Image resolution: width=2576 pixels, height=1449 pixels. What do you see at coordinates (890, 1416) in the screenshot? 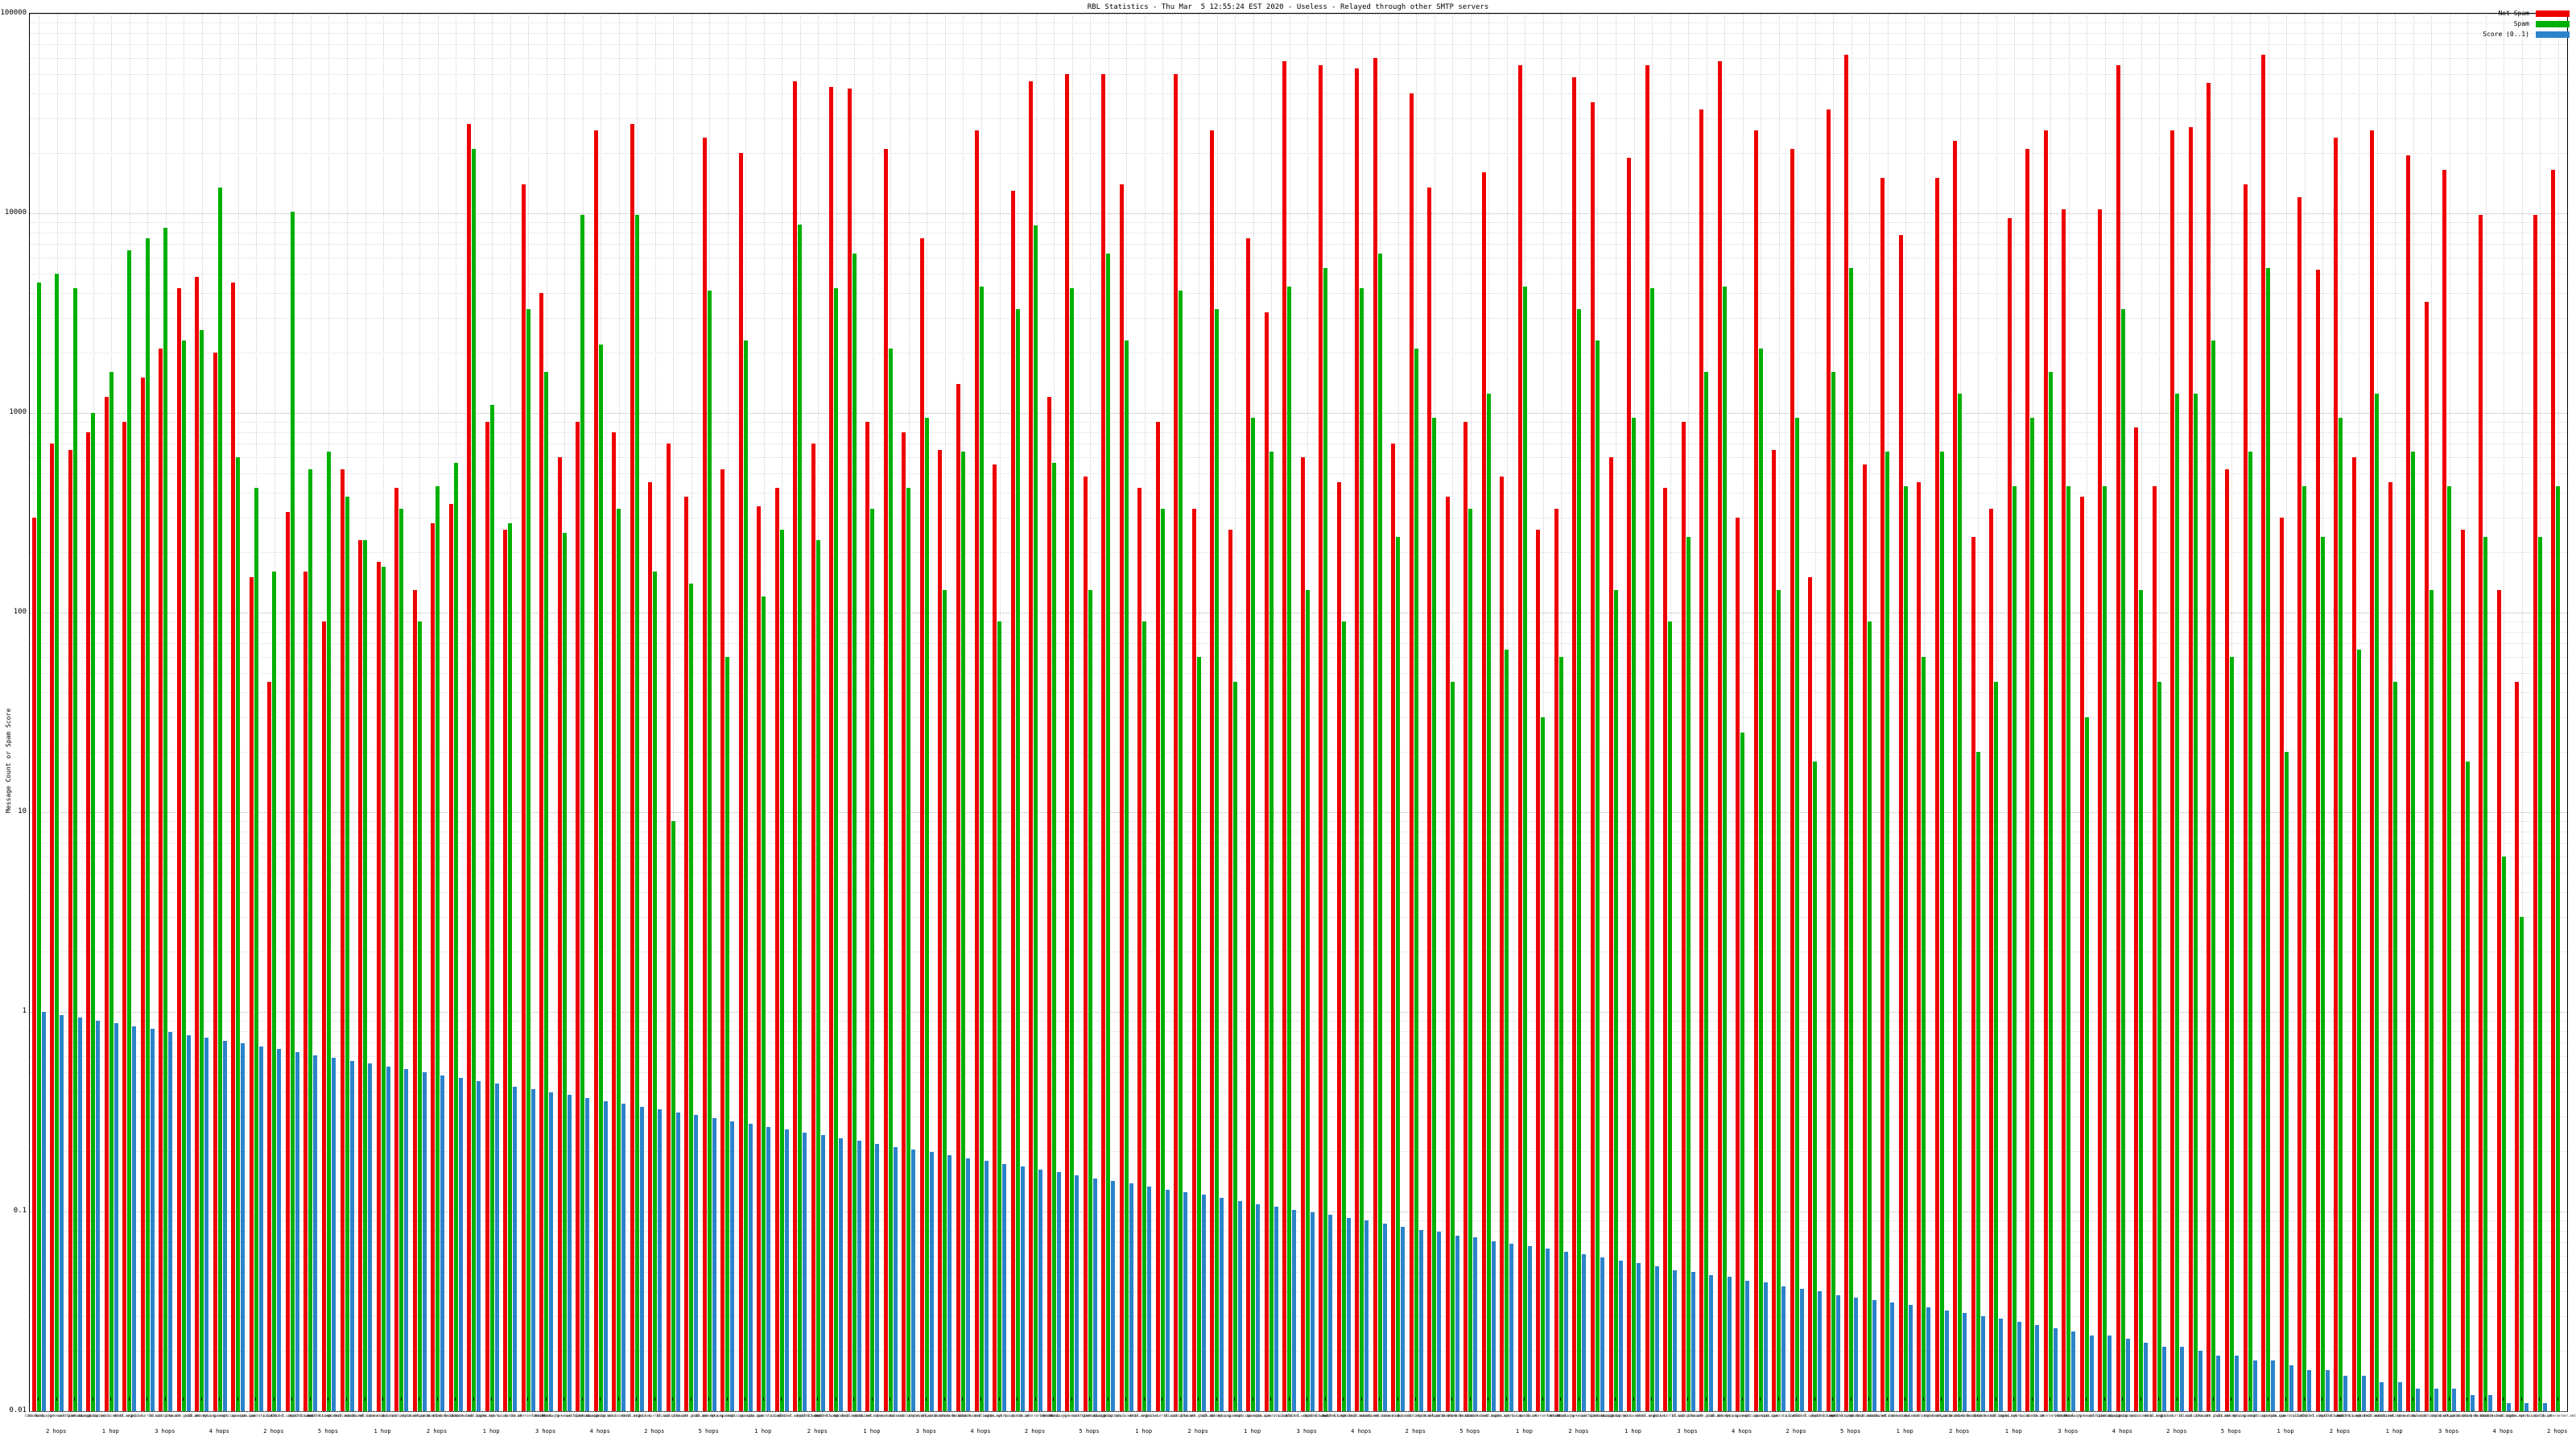
I see `x-tick-label: drone.abuse.ch` at bounding box center [890, 1416].